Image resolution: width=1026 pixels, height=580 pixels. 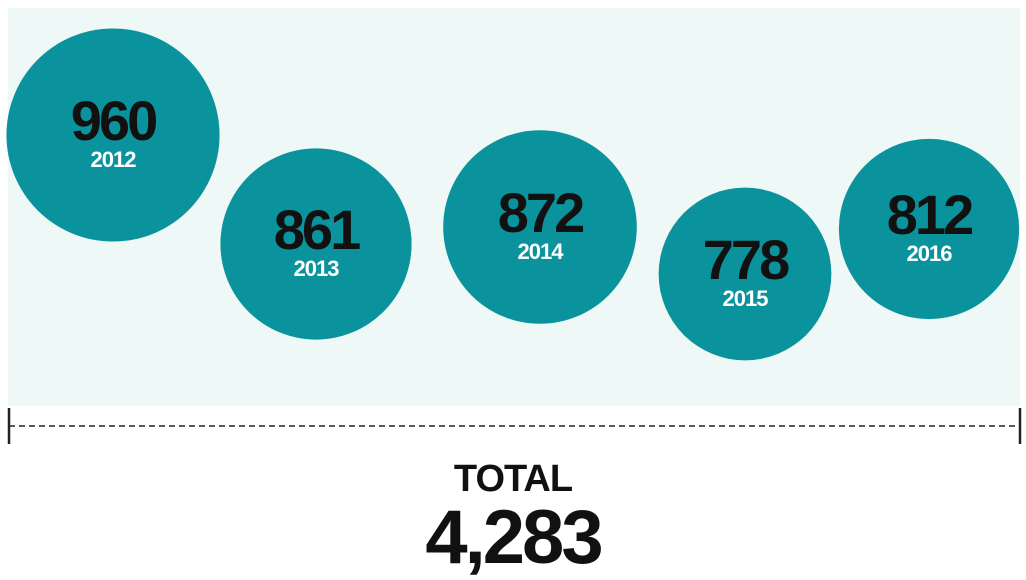 I want to click on bubble-value: 872, so click(x=540, y=212).